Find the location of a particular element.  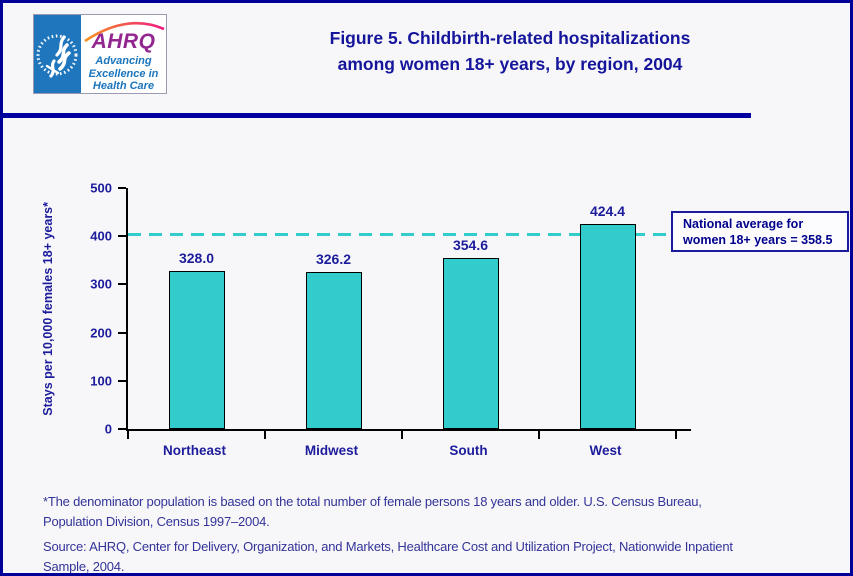

bar-west is located at coordinates (607, 326).